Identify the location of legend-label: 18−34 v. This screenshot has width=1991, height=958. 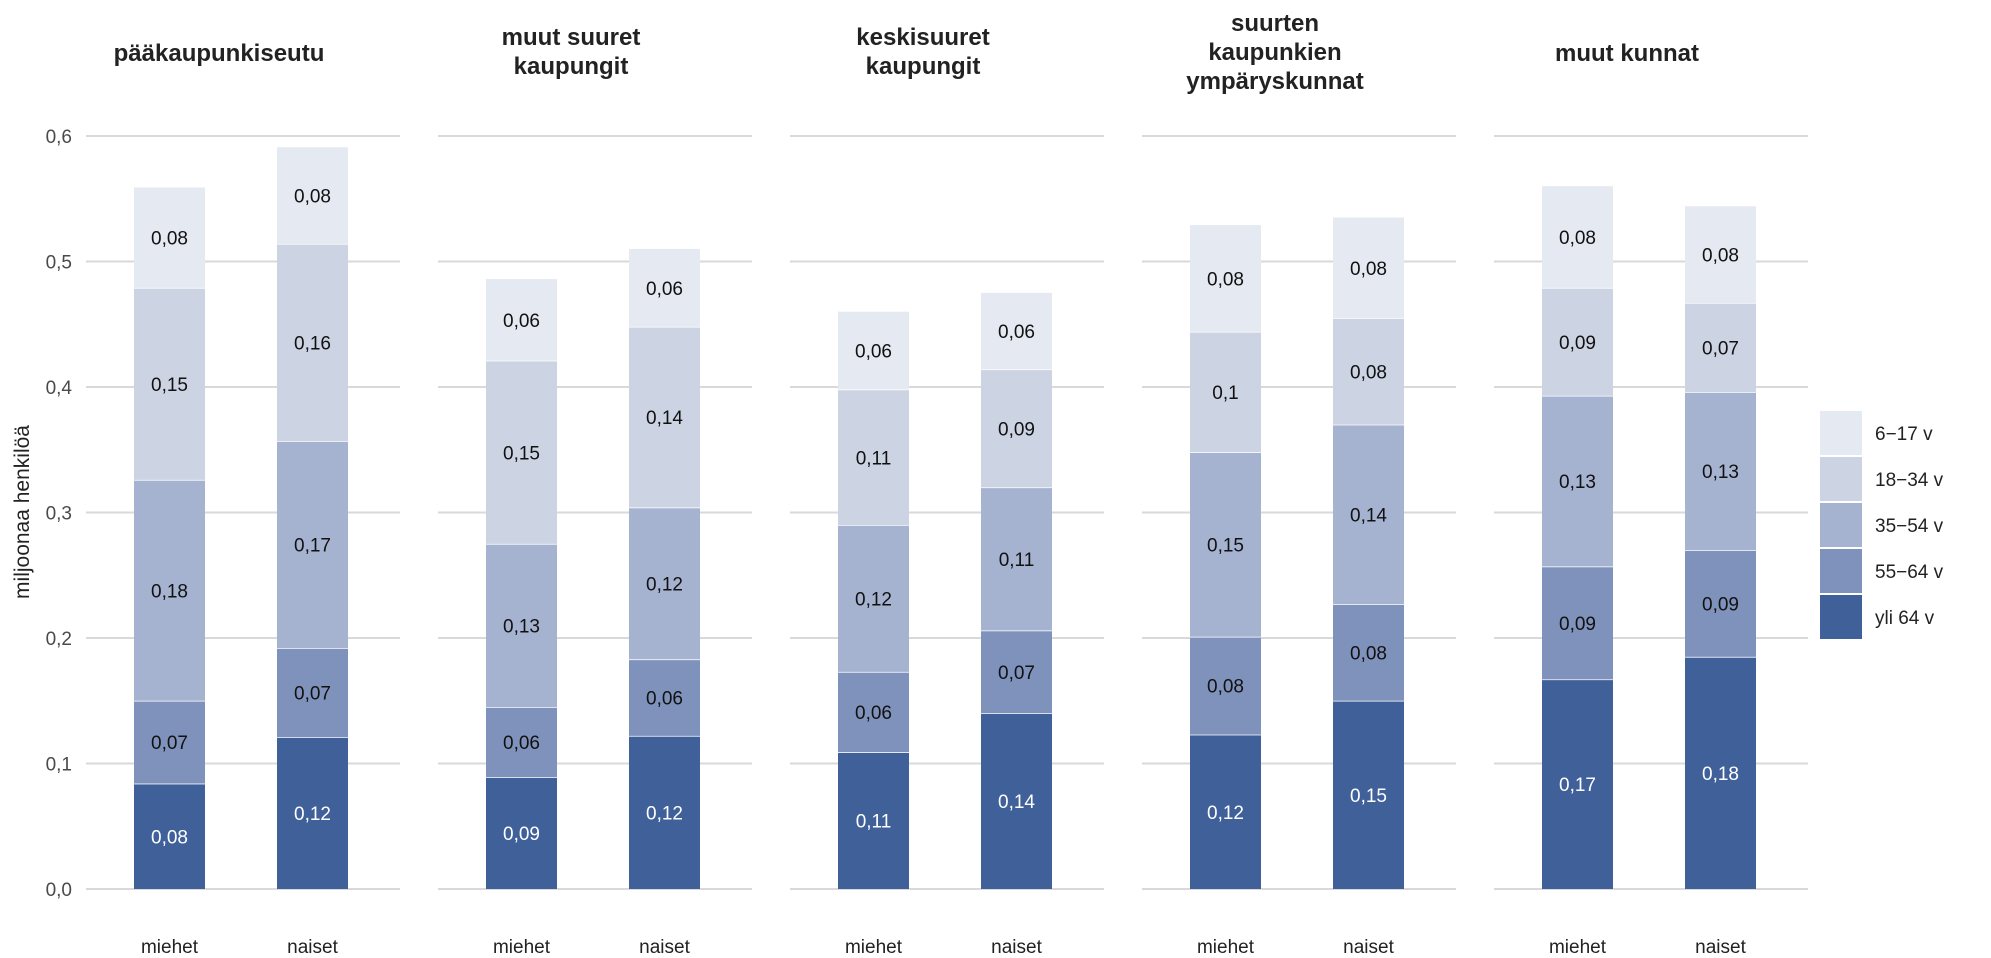
(1909, 480).